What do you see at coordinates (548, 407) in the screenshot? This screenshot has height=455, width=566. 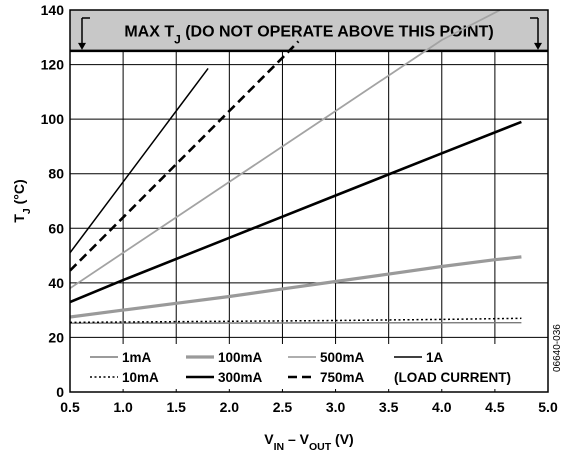 I see `x-tick-label: 5.0` at bounding box center [548, 407].